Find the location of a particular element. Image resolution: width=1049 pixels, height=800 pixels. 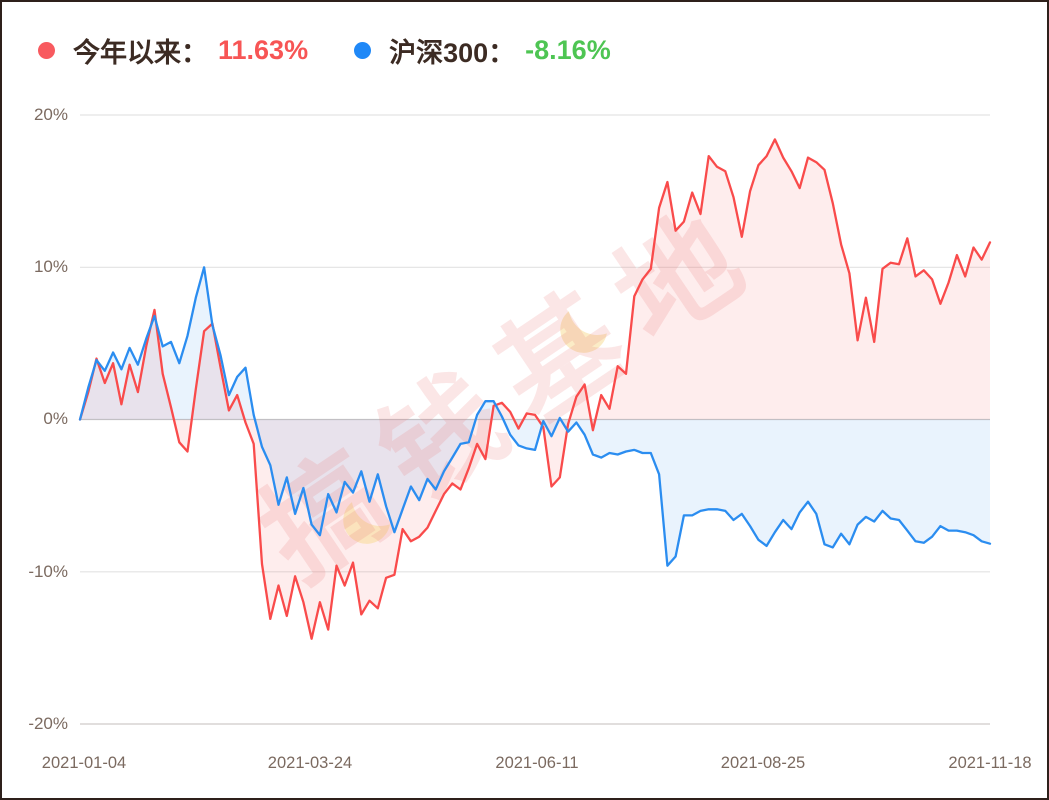

y-tick-0: 0% is located at coordinates (55, 418).